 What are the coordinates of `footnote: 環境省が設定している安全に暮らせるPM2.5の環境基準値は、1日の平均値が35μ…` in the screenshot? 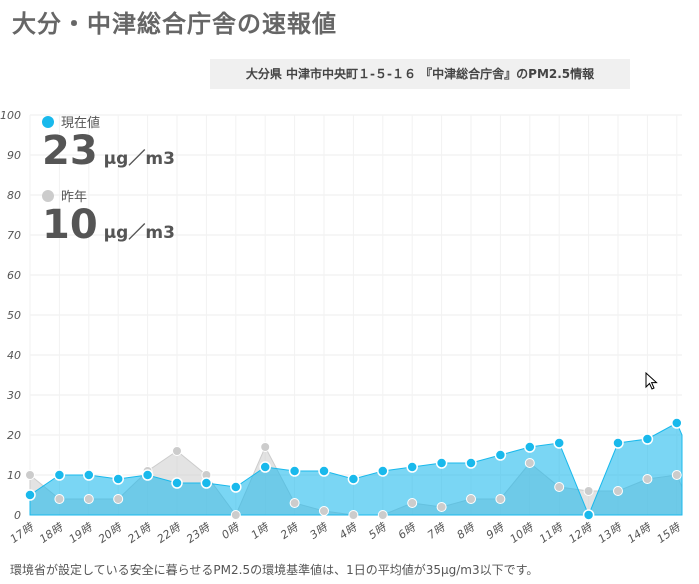 It's located at (274, 570).